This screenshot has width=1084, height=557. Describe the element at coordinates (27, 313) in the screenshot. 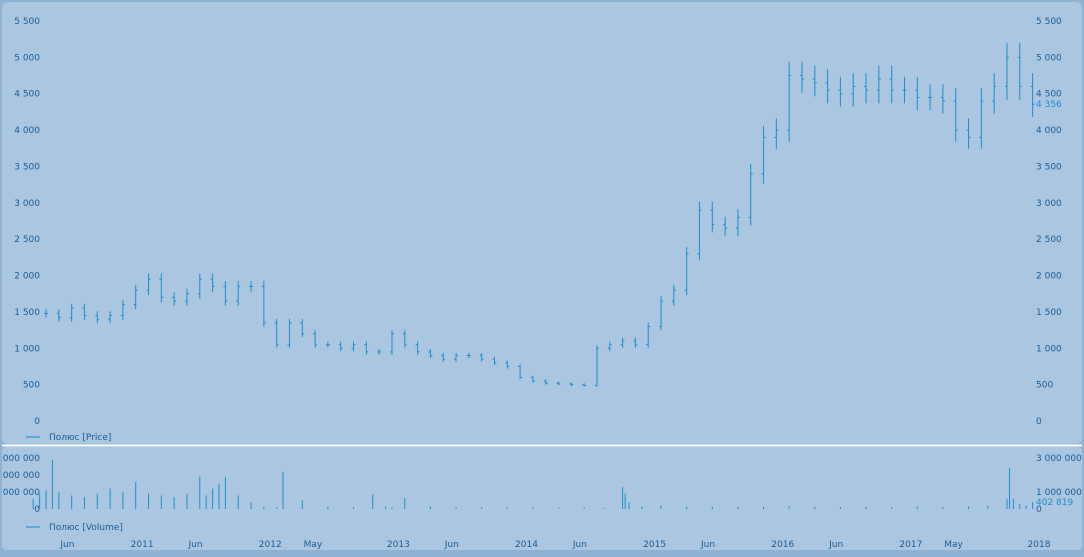

I see `price-y-tick-label-left: 1 500` at that location.